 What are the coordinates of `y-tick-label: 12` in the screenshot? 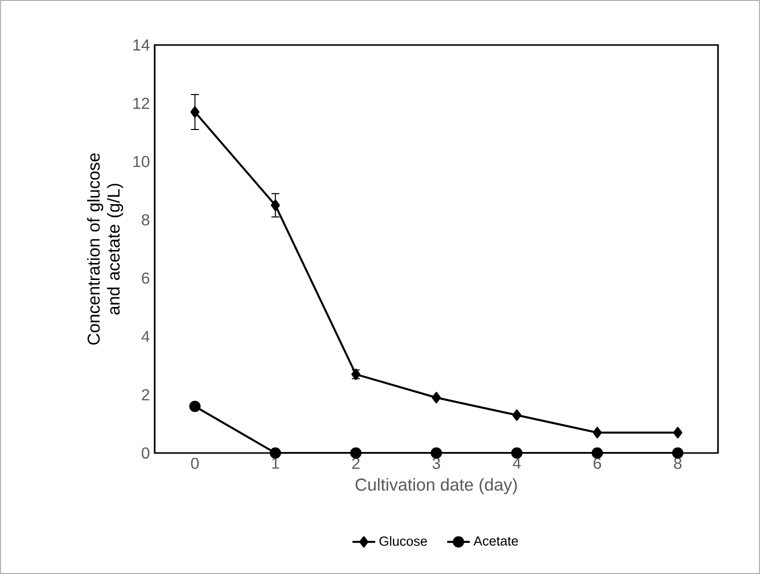 It's located at (141, 103).